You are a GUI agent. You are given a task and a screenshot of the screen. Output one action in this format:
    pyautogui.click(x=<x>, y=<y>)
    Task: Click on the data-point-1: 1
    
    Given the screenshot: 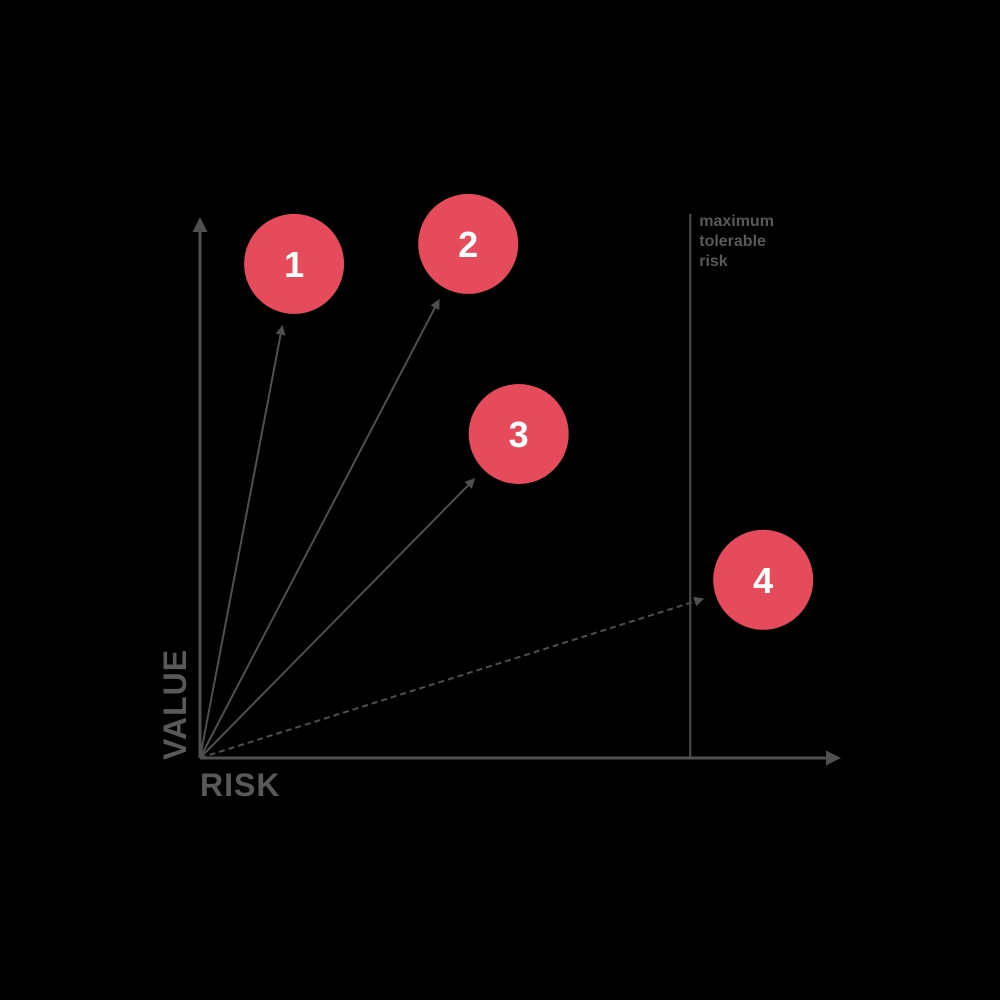 What is the action you would take?
    pyautogui.click(x=294, y=263)
    